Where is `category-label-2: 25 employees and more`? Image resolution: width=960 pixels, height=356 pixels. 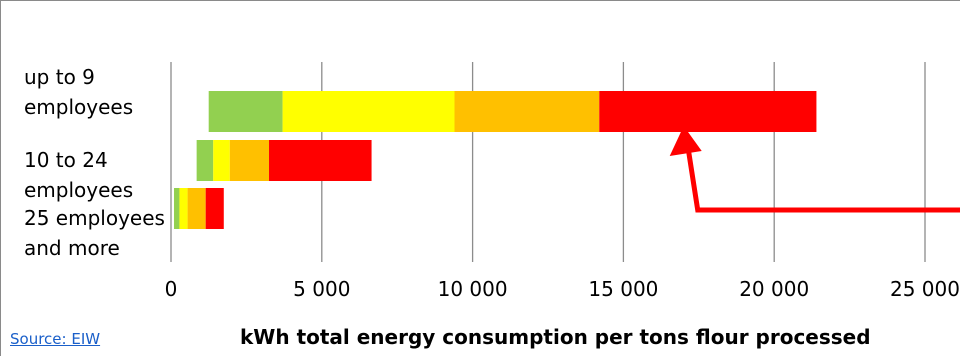
category-label-2: 25 employees and more is located at coordinates (94, 233).